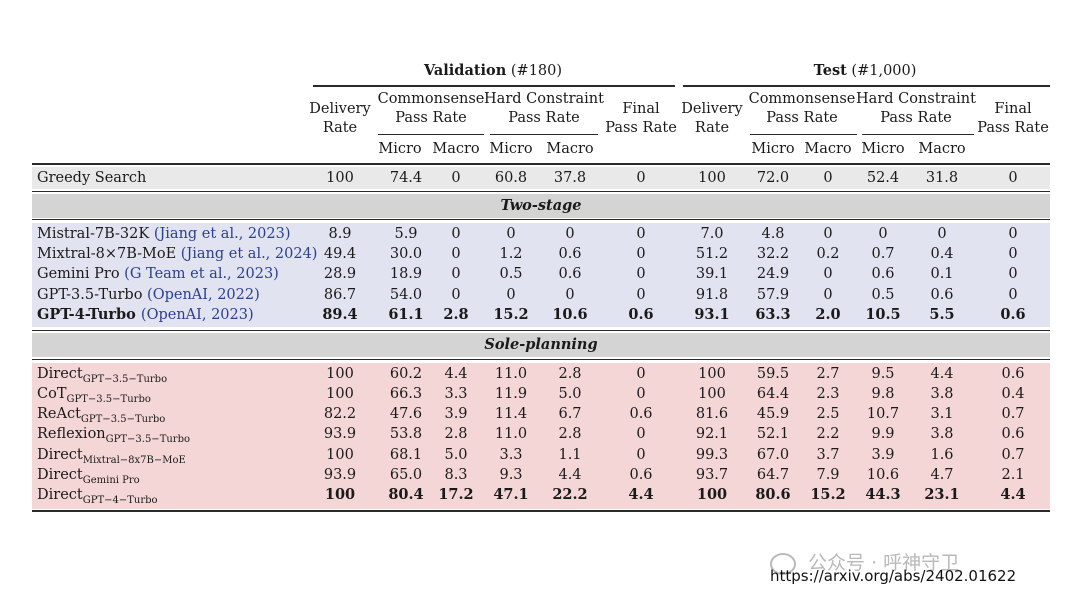 Image resolution: width=1080 pixels, height=608 pixels. Describe the element at coordinates (942, 494) in the screenshot. I see `sole-planning-row-6-test-hard-macro: 23.1` at that location.